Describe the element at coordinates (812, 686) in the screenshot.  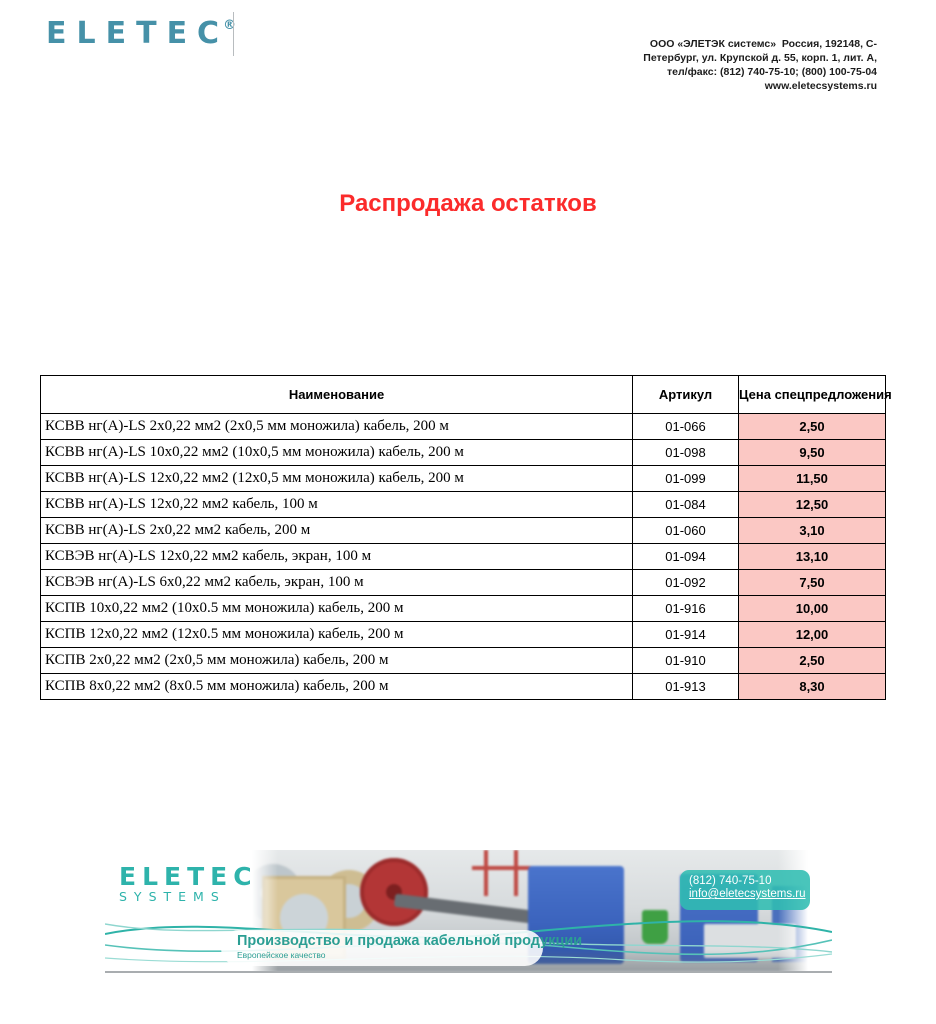
I see `price-cell: 8,30` at that location.